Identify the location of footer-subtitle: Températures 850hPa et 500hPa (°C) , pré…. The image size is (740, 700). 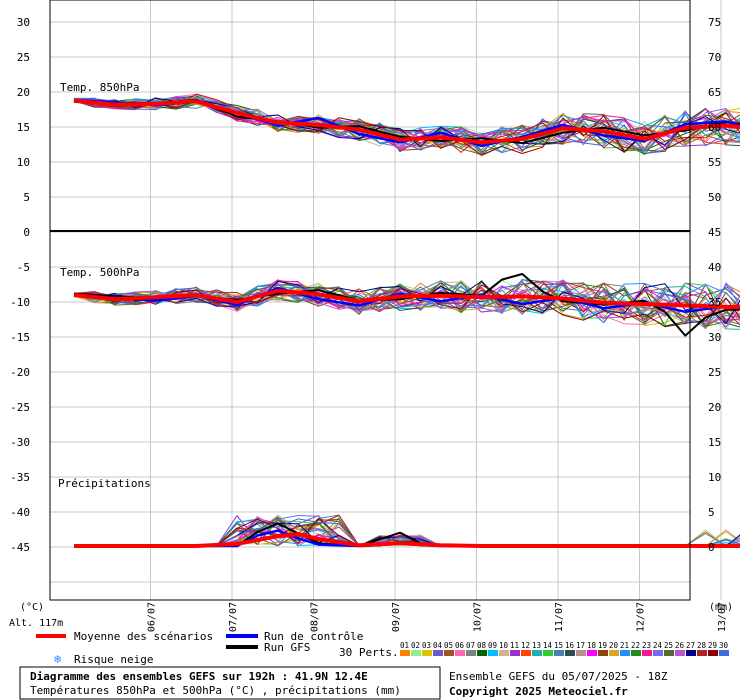
(215, 690).